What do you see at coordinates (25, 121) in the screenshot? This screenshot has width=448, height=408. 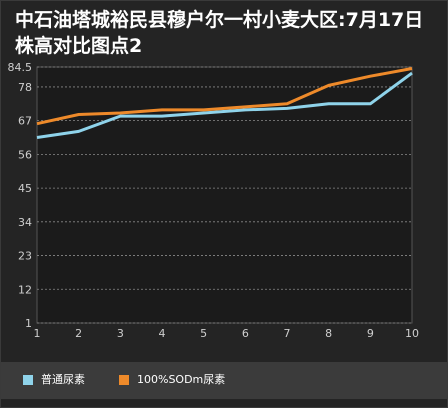 I see `y-tick-label: 67` at bounding box center [25, 121].